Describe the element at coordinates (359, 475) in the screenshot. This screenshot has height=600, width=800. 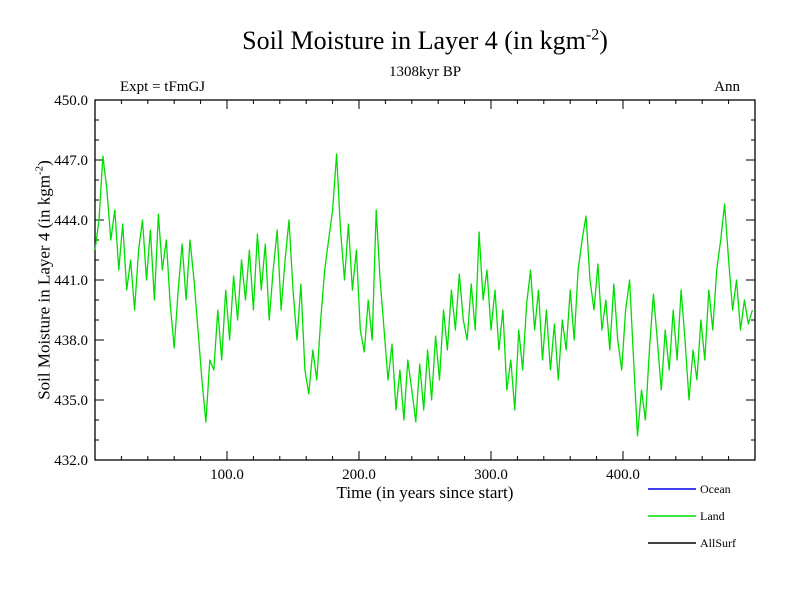
I see `x-tick-label: 200.0` at that location.